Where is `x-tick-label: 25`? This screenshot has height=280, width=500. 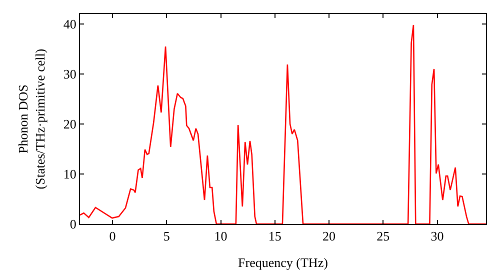
x-tick-label: 25 is located at coordinates (383, 236).